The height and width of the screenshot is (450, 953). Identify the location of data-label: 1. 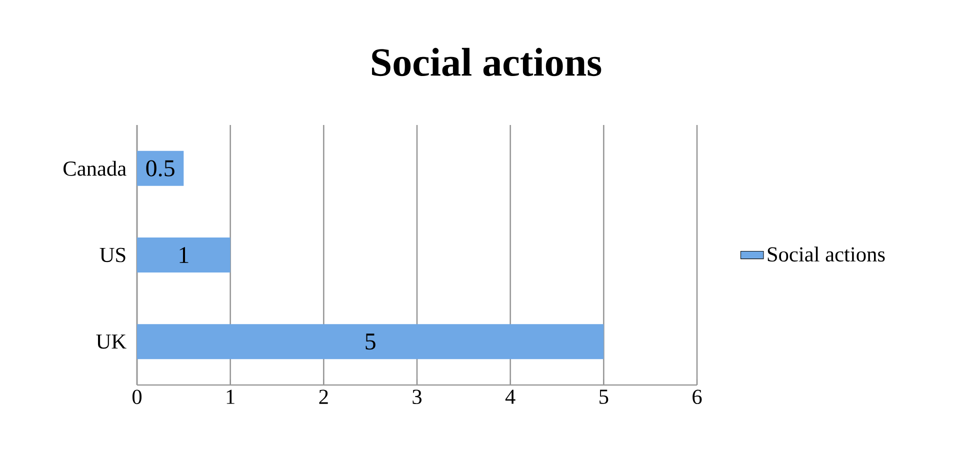
(184, 255).